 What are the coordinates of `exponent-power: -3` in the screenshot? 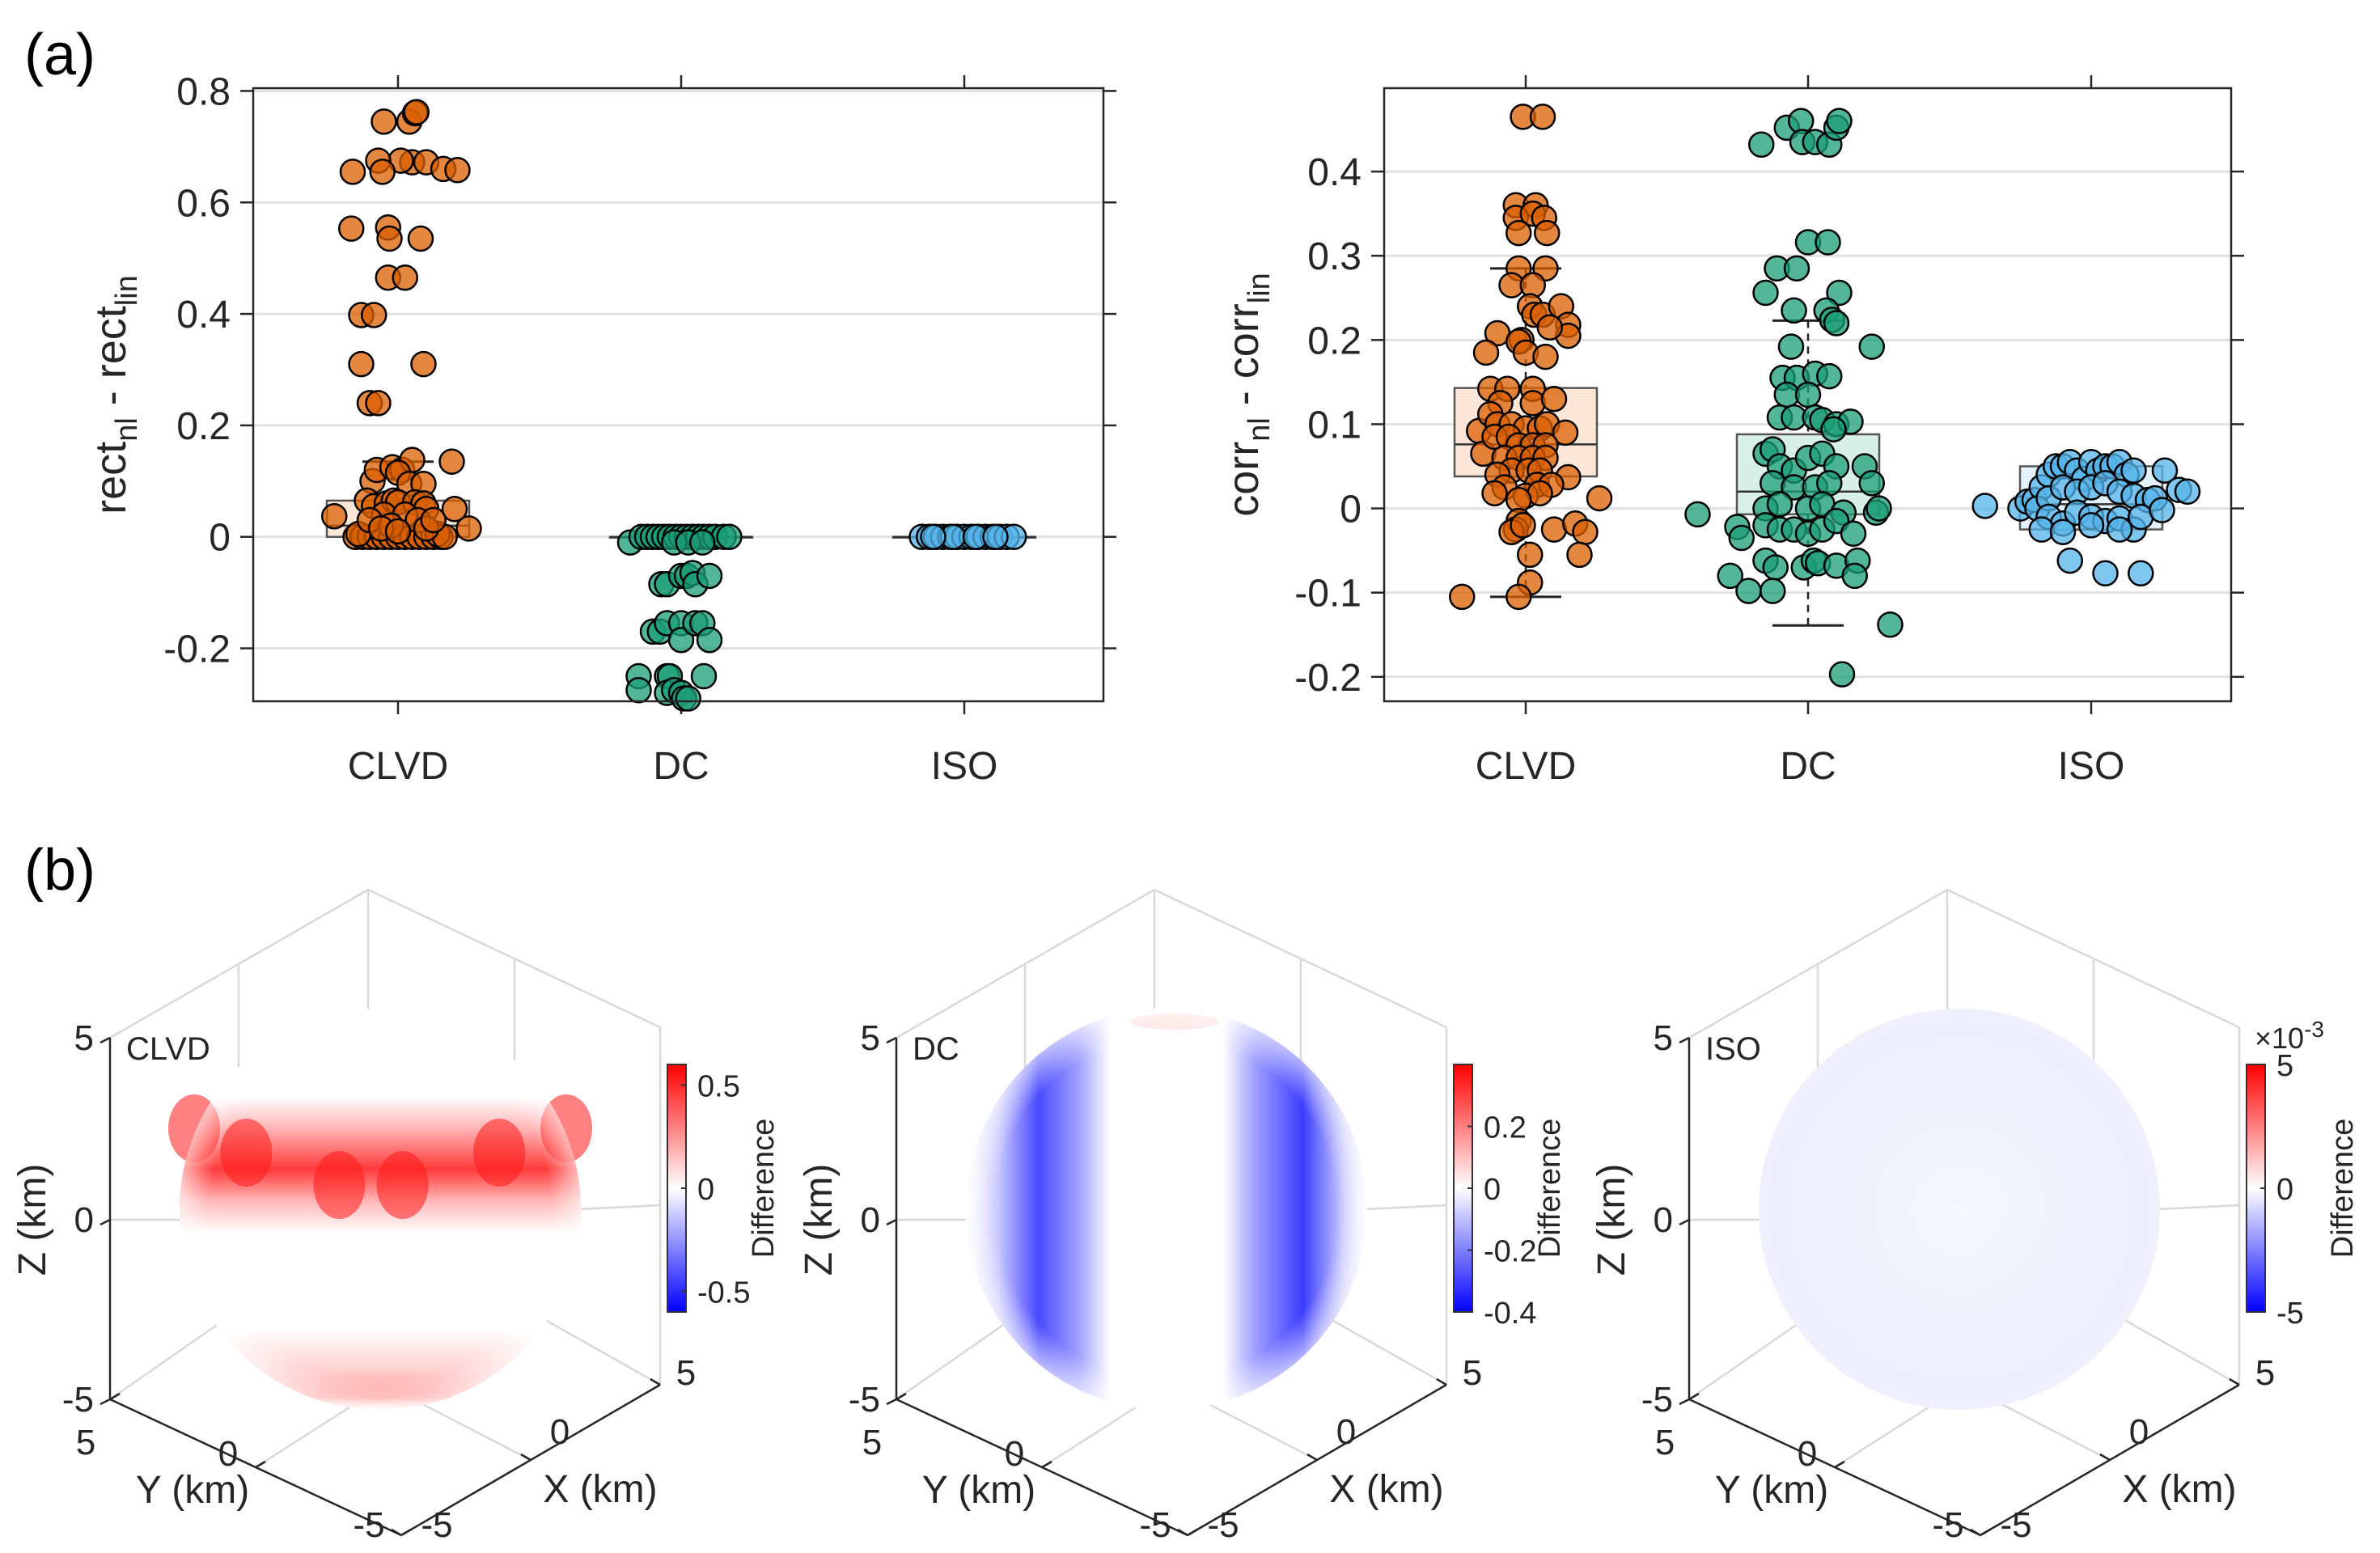 It's located at (2314, 1029).